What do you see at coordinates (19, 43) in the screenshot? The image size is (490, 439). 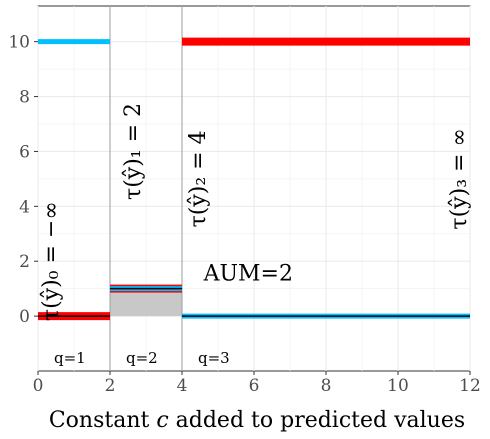 I see `y-tick-label: 10` at bounding box center [19, 43].